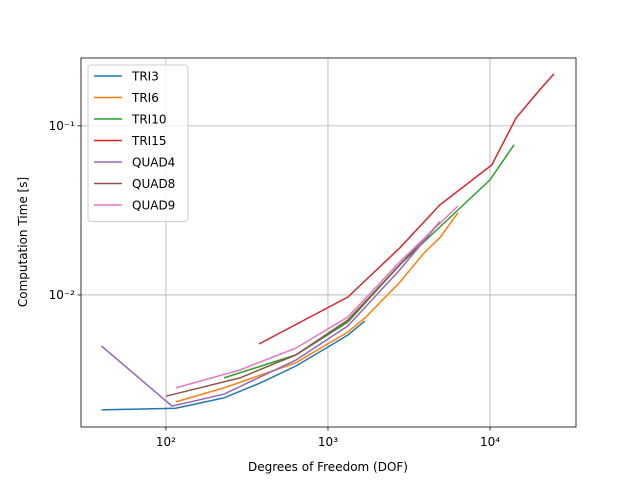  What do you see at coordinates (62, 295) in the screenshot?
I see `y-tick-label: 10⁻²` at bounding box center [62, 295].